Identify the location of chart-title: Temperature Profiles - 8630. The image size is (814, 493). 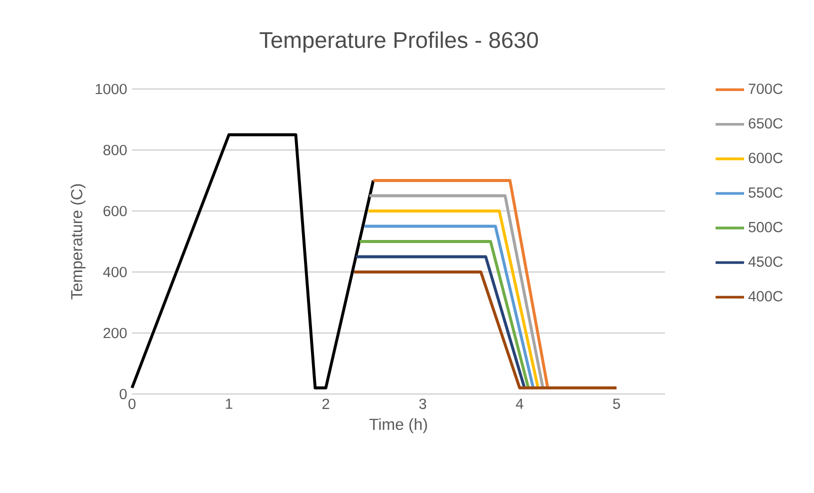
(399, 42).